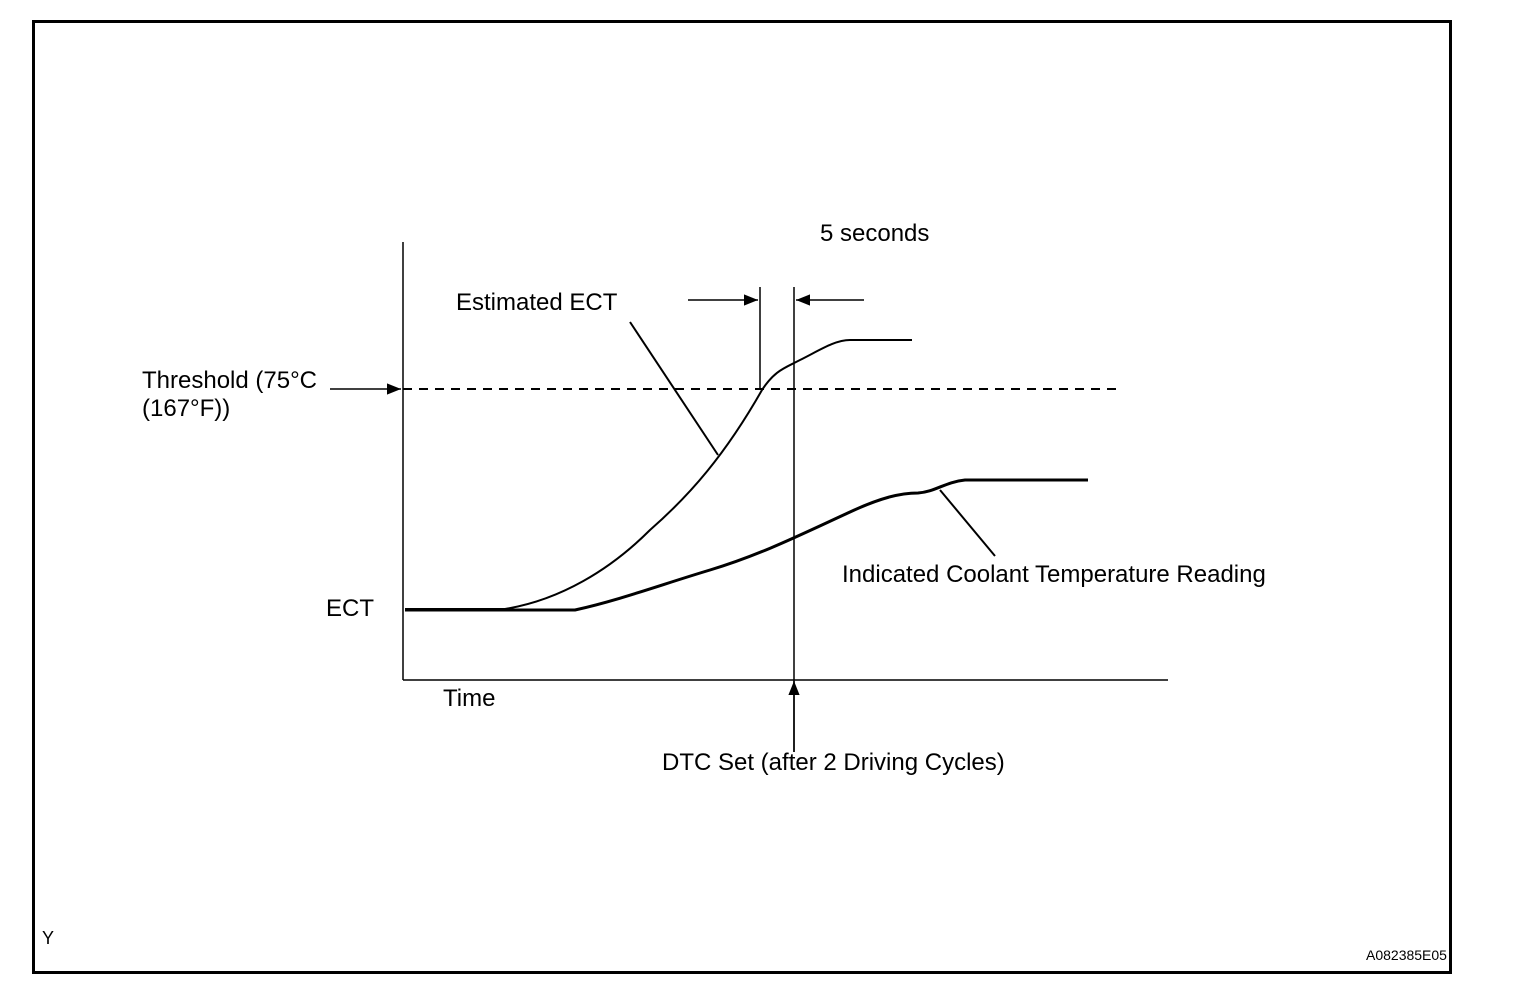  What do you see at coordinates (1054, 574) in the screenshot?
I see `indicated-reading-label: Indicated Coolant Temperature Reading` at bounding box center [1054, 574].